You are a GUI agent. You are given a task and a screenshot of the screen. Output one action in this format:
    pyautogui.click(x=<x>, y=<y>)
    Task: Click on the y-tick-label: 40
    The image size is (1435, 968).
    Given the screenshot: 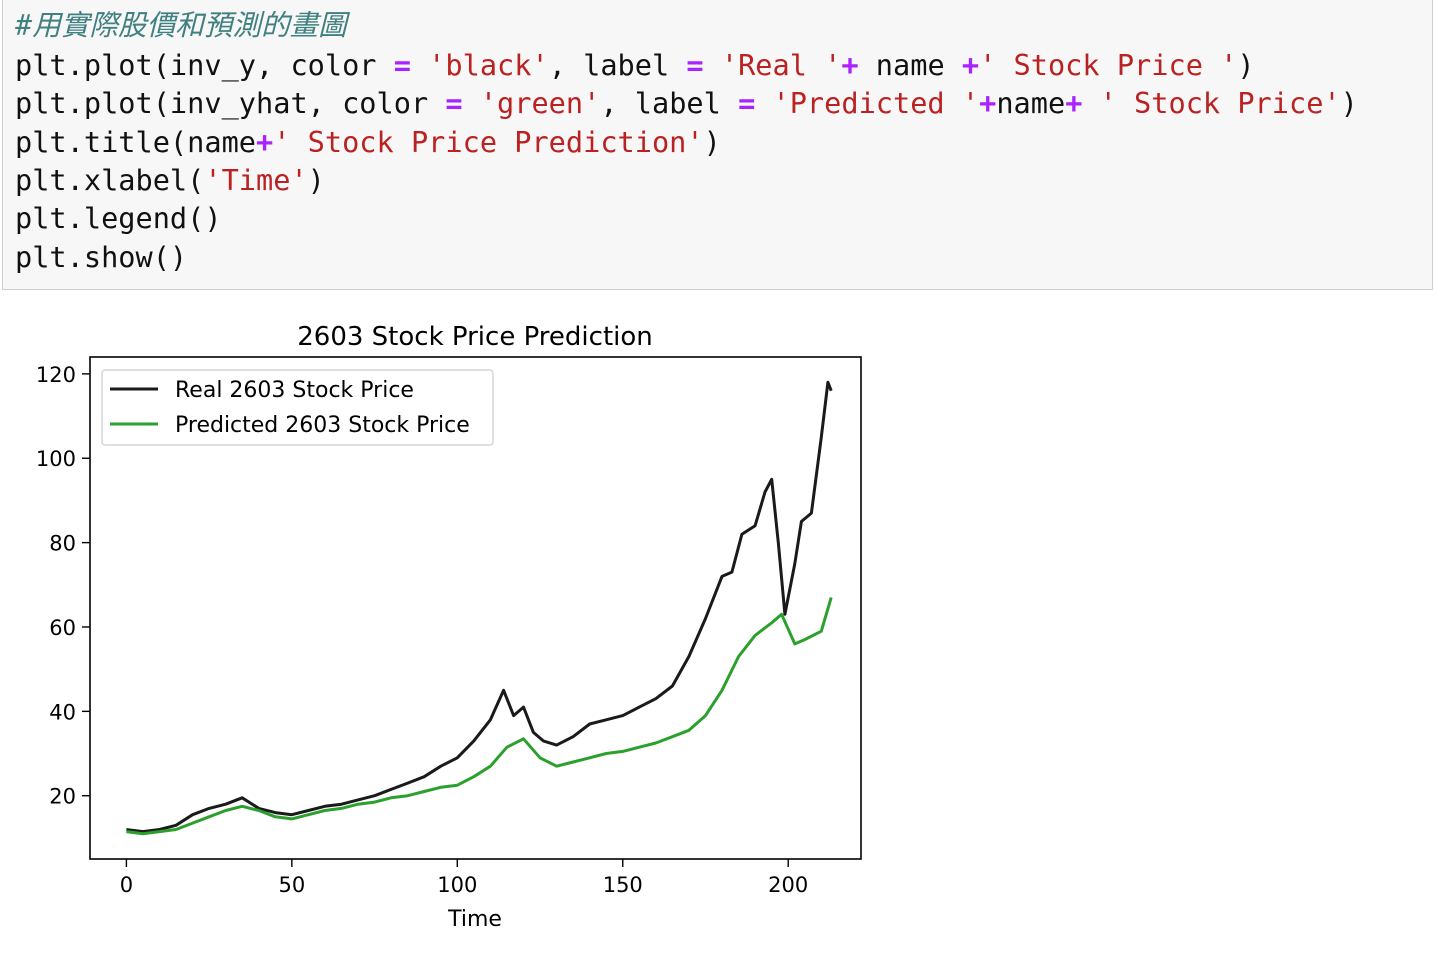 What is the action you would take?
    pyautogui.click(x=62, y=712)
    